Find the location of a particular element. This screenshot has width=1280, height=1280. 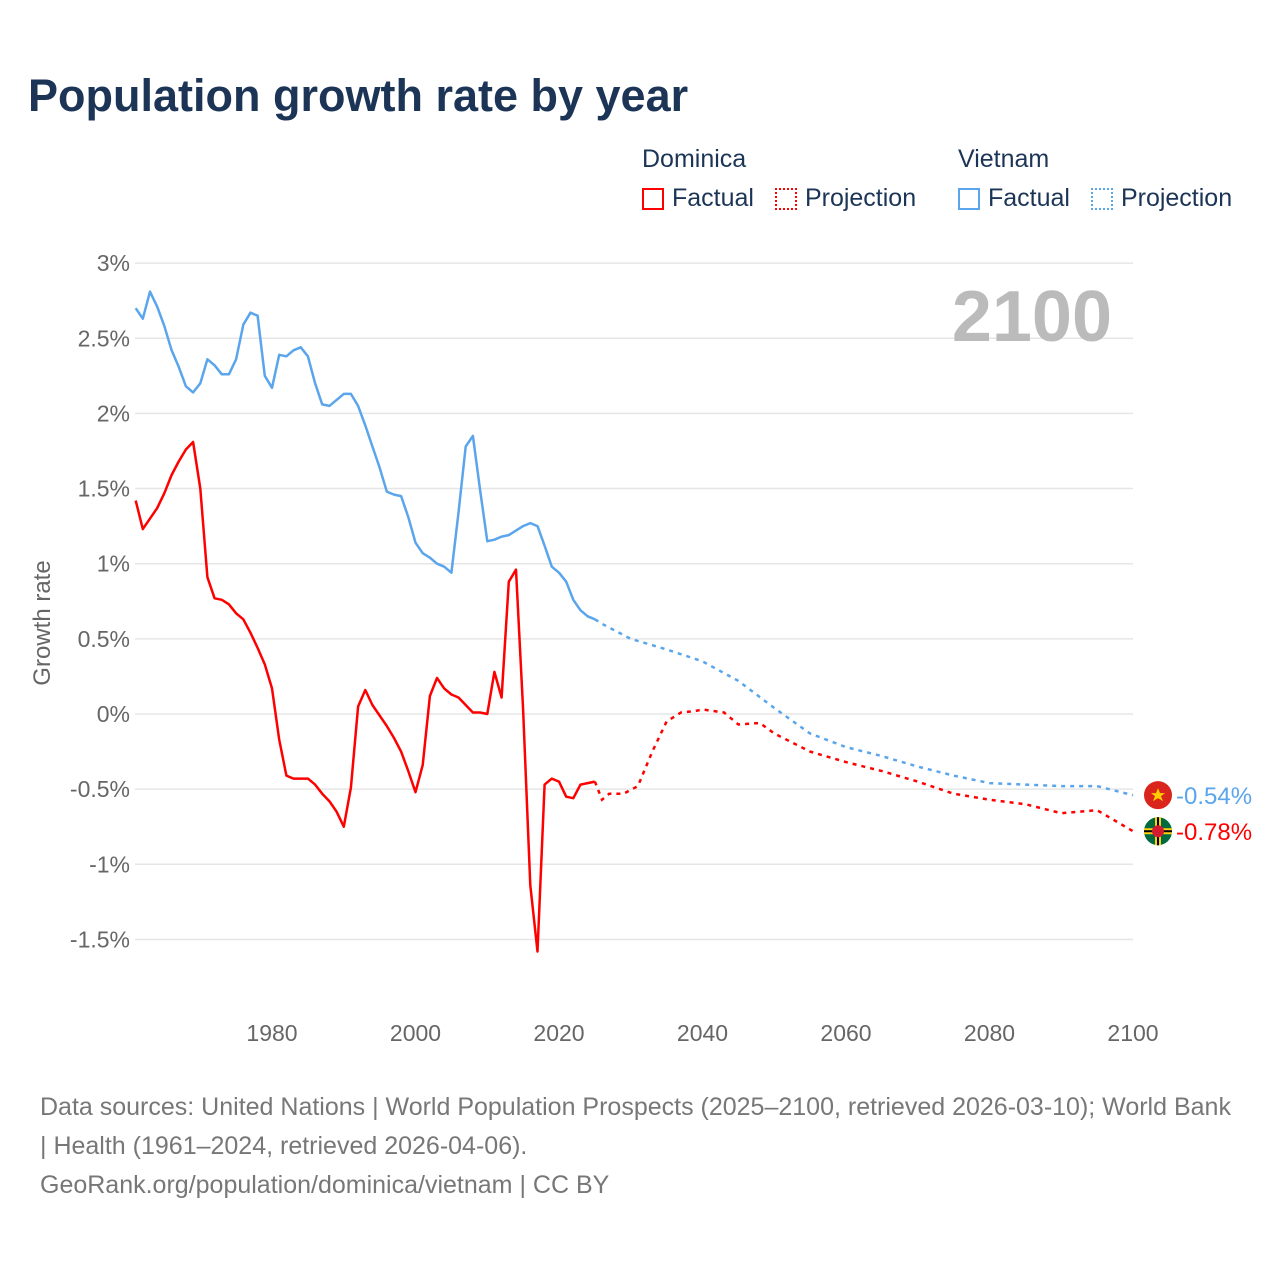

dominica-projection-line is located at coordinates (863, 770).